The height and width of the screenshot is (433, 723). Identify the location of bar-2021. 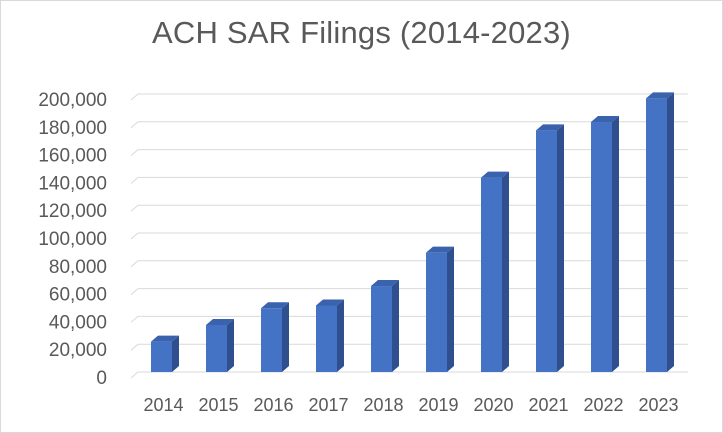
(550, 248).